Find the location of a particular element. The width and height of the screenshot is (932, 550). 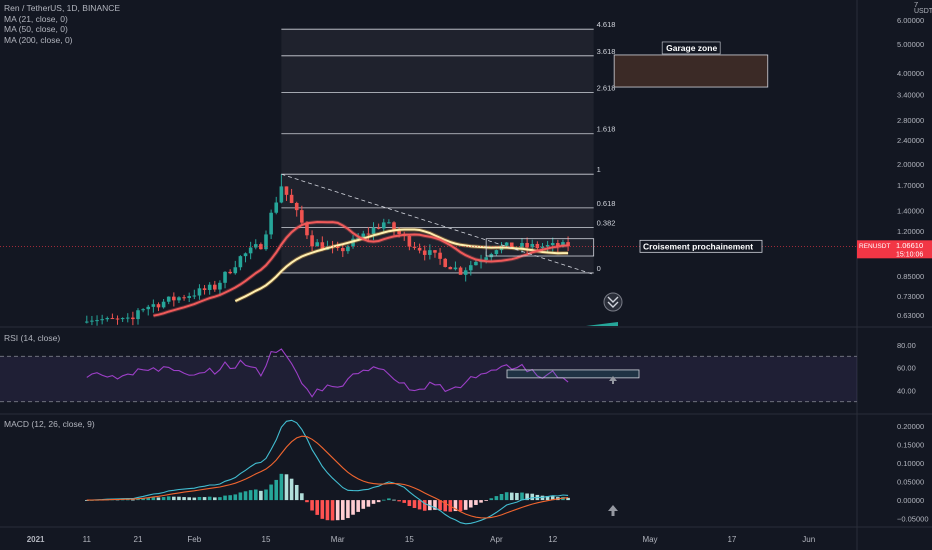

garage-zone: Garage zone is located at coordinates (691, 64).